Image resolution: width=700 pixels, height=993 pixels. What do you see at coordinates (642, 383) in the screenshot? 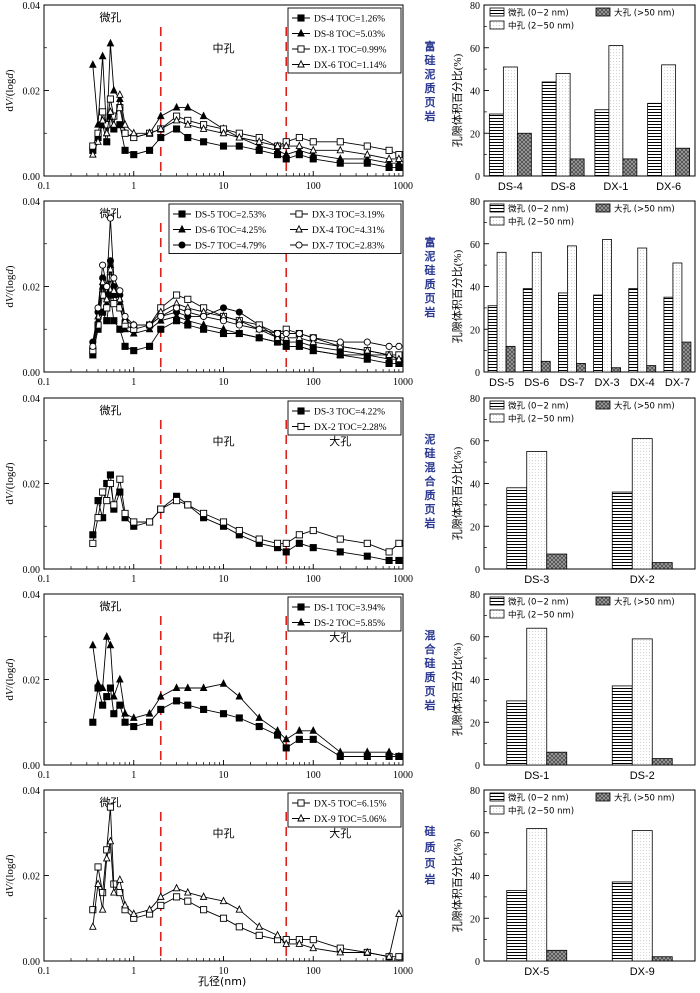
I see `bar-category-label: DX-4` at bounding box center [642, 383].